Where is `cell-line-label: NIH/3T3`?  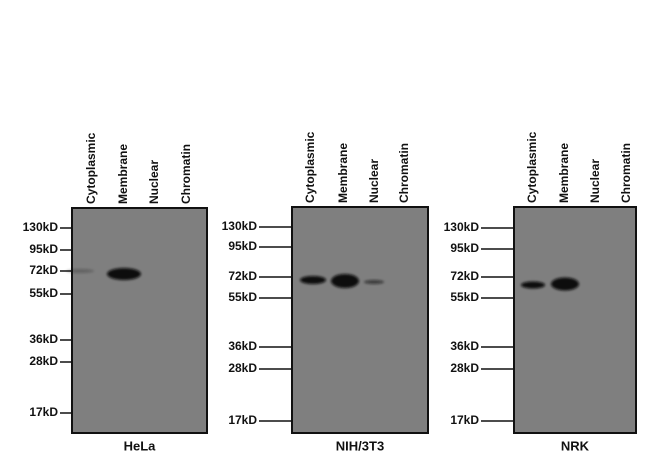
cell-line-label: NIH/3T3 is located at coordinates (360, 445).